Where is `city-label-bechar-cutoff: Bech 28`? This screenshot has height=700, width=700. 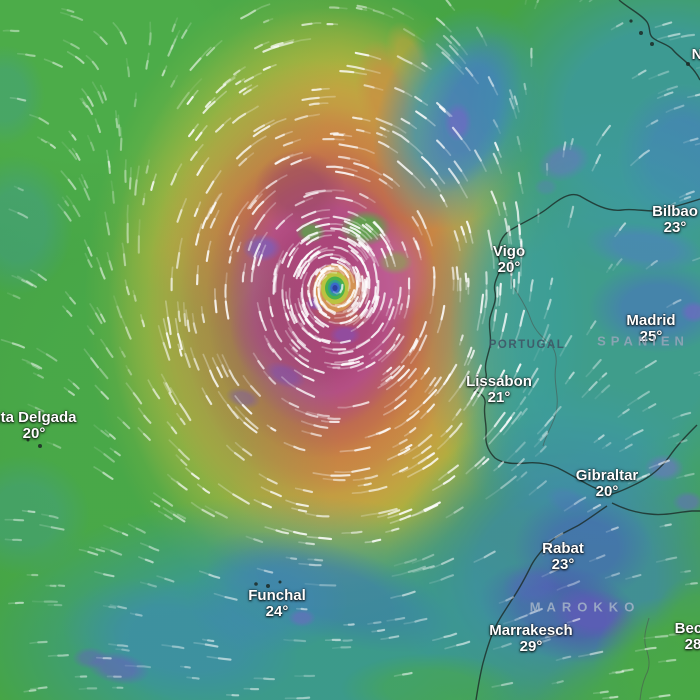 city-label-bechar-cutoff: Bech 28 is located at coordinates (687, 637).